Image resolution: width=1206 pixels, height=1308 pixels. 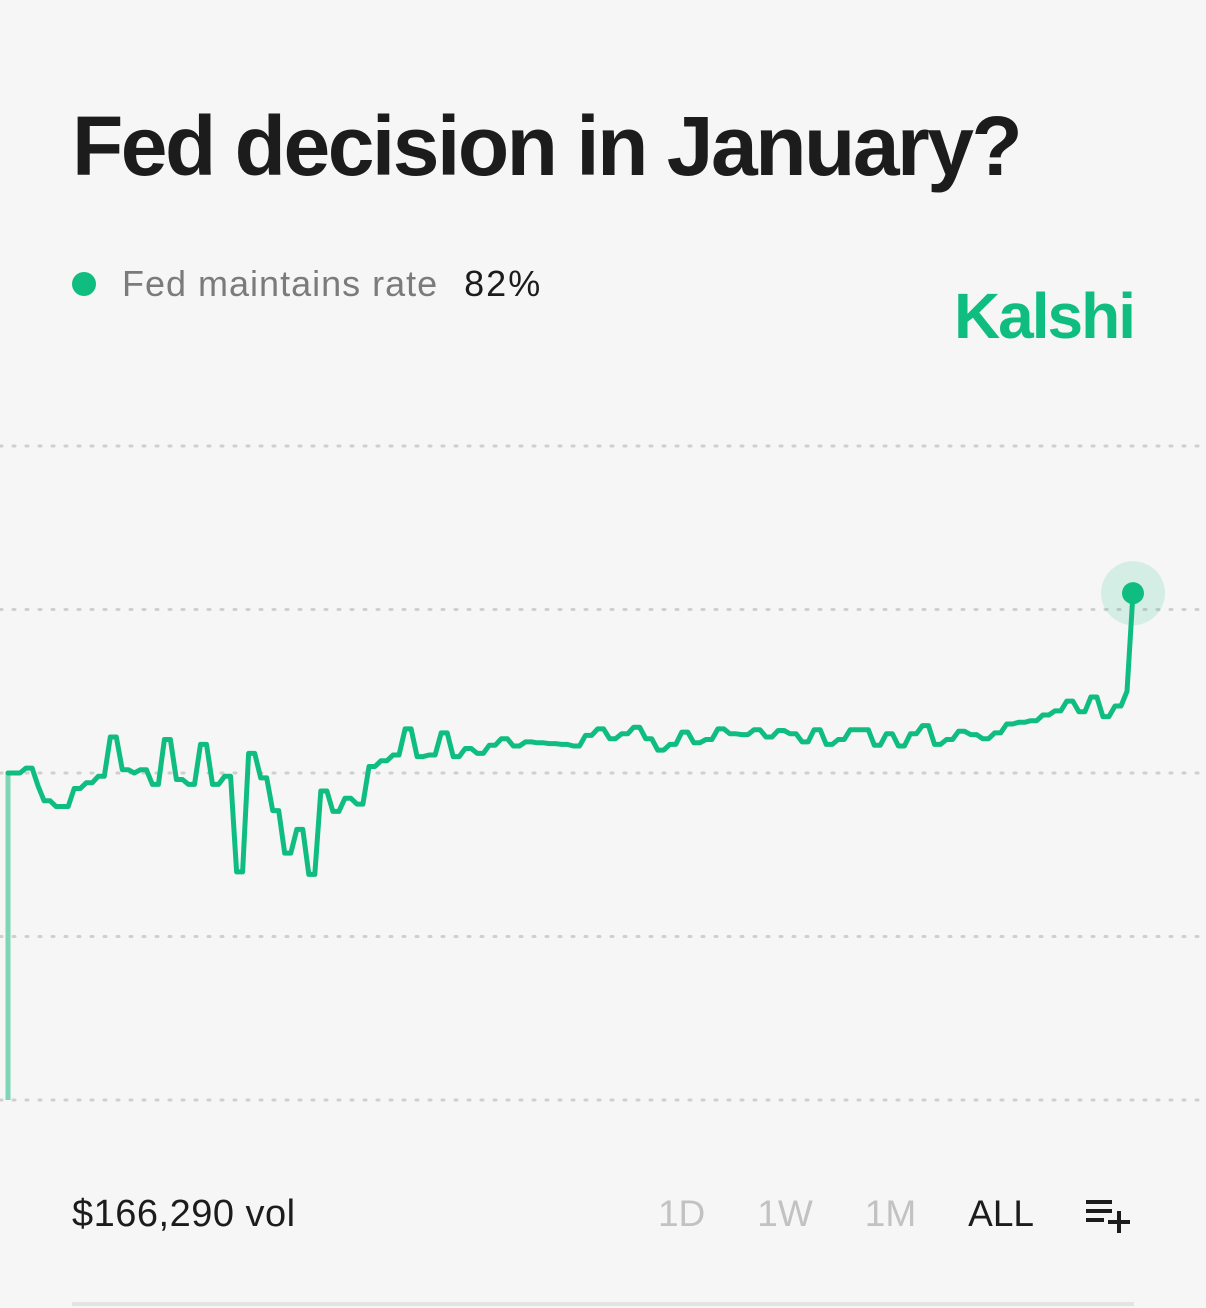 I want to click on chart-legend: Fed maintains rate 82%, so click(x=307, y=284).